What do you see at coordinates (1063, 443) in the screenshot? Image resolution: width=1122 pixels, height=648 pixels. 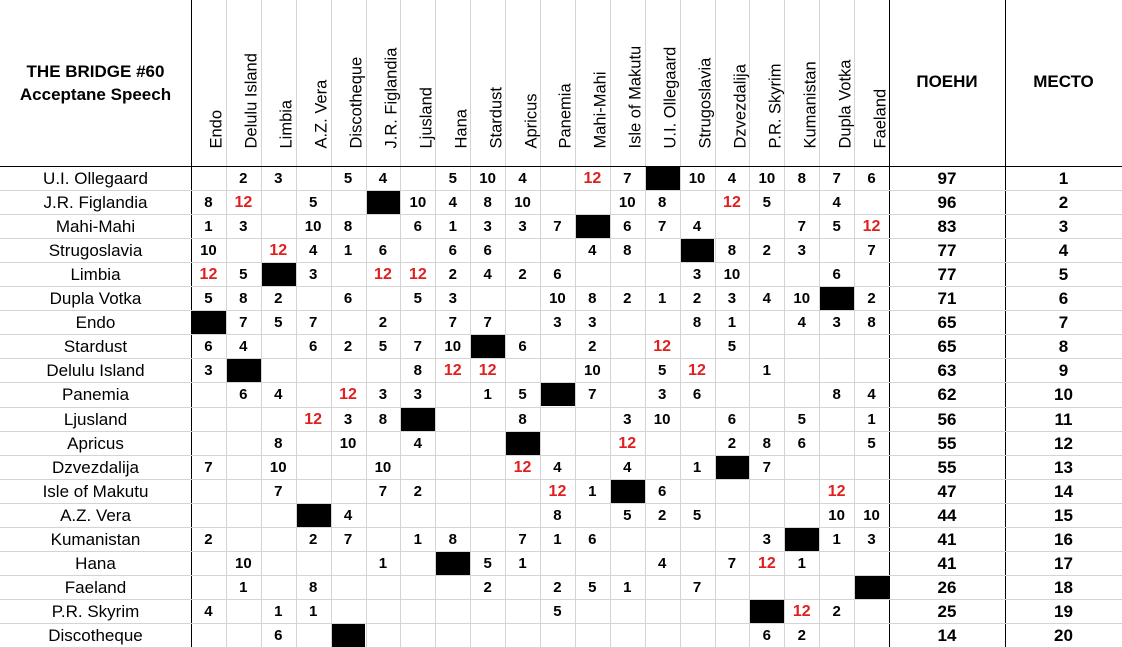 I see `final-place: 12` at bounding box center [1063, 443].